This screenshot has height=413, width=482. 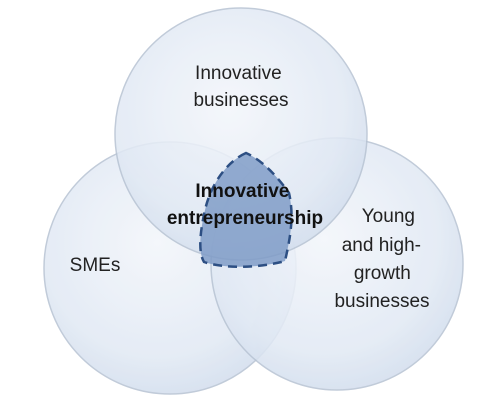 What do you see at coordinates (245, 205) in the screenshot?
I see `label-innovative-entrepreneurship: Innovative entrepreneurship` at bounding box center [245, 205].